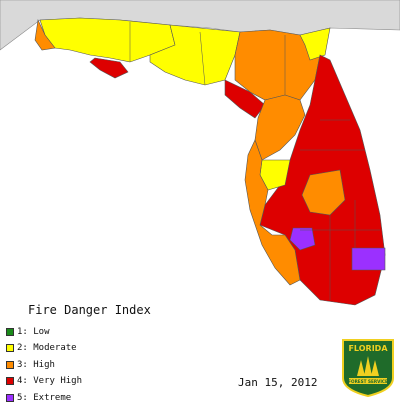  I want to click on legend-label: 4: Very High, so click(50, 381).